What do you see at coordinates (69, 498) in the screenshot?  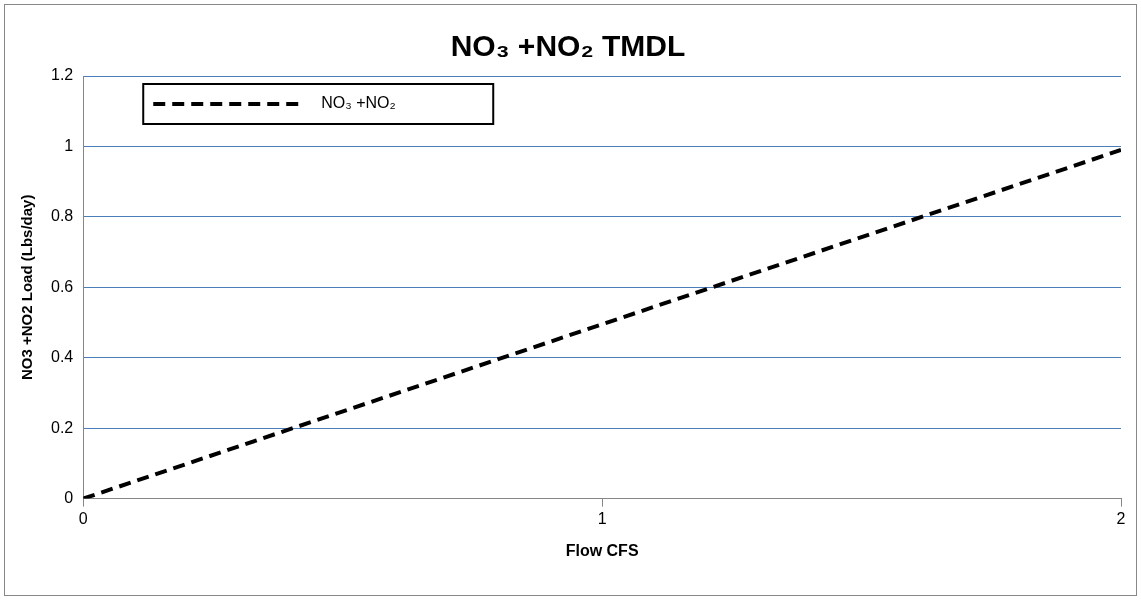 I see `y-tick-label: 0` at bounding box center [69, 498].